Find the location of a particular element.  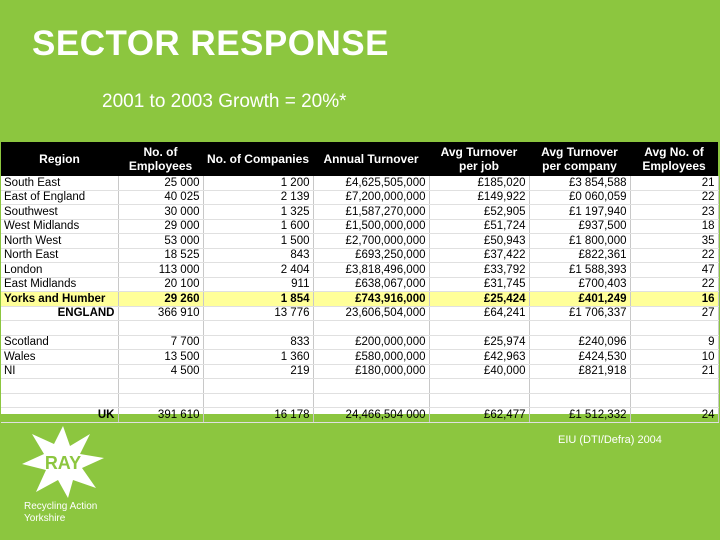

slide-title: SECTOR RESPONSE is located at coordinates (210, 43).